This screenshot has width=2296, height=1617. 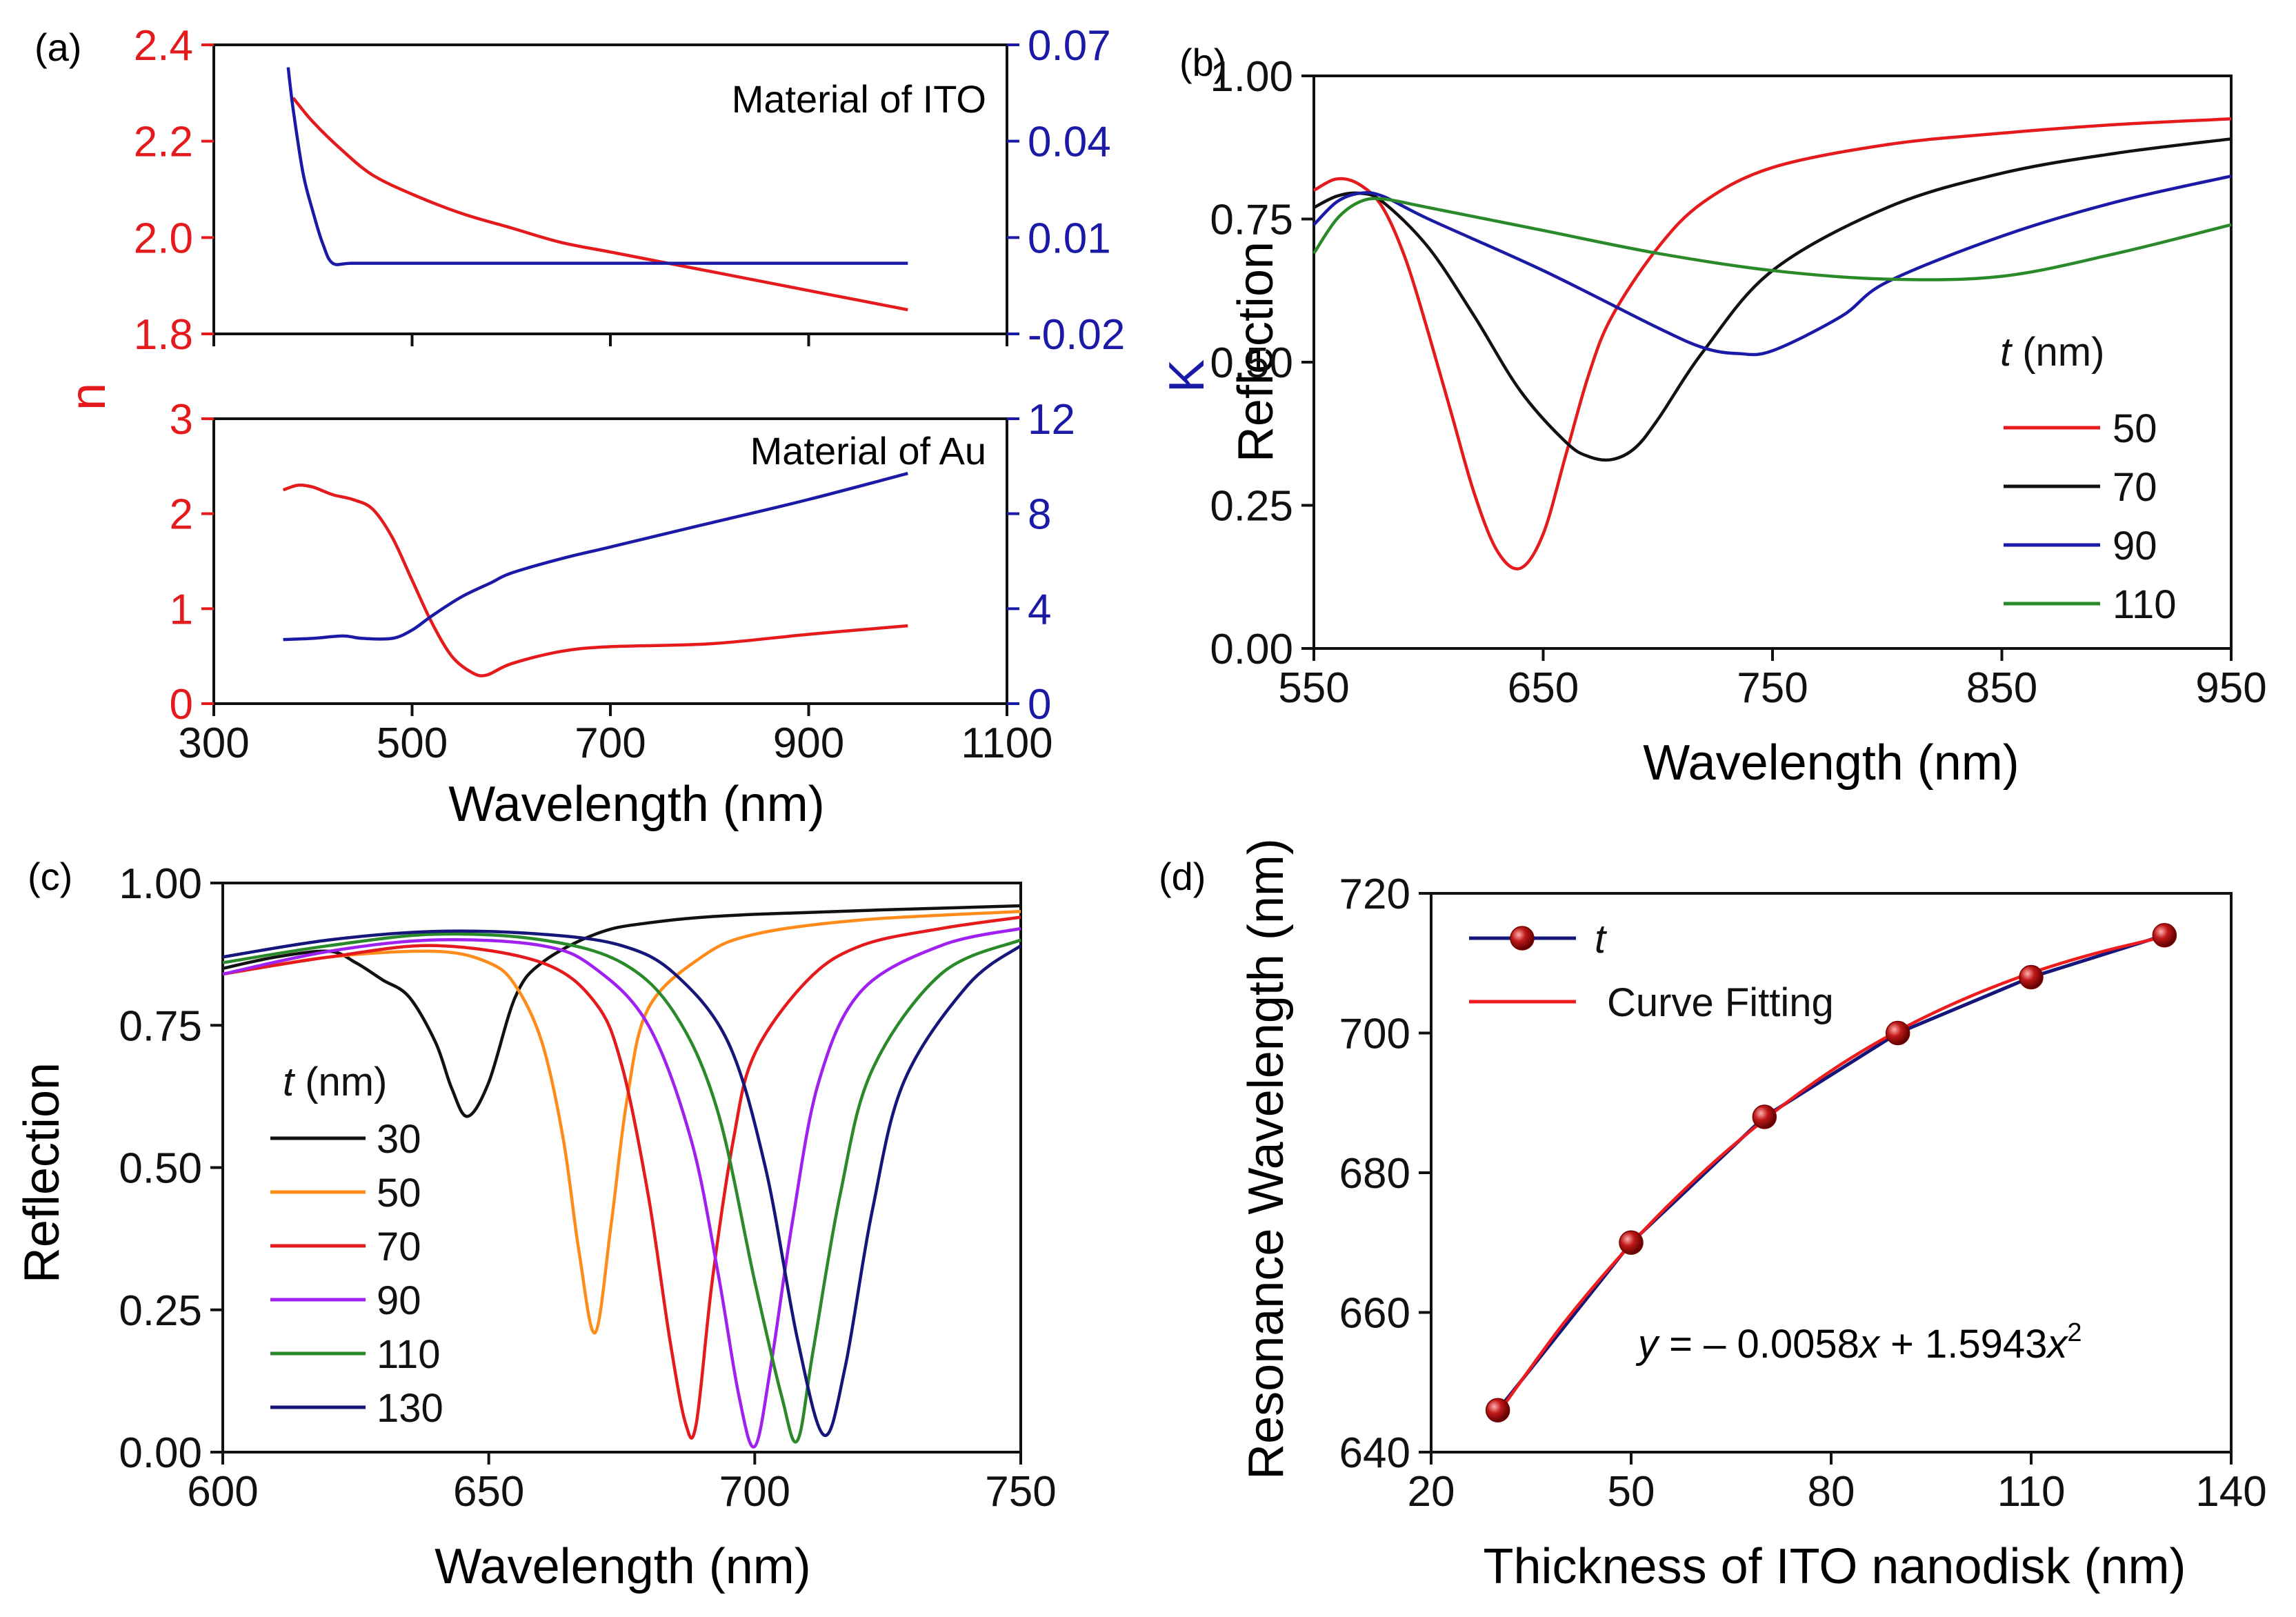 I want to click on au-n-line, so click(x=595, y=580).